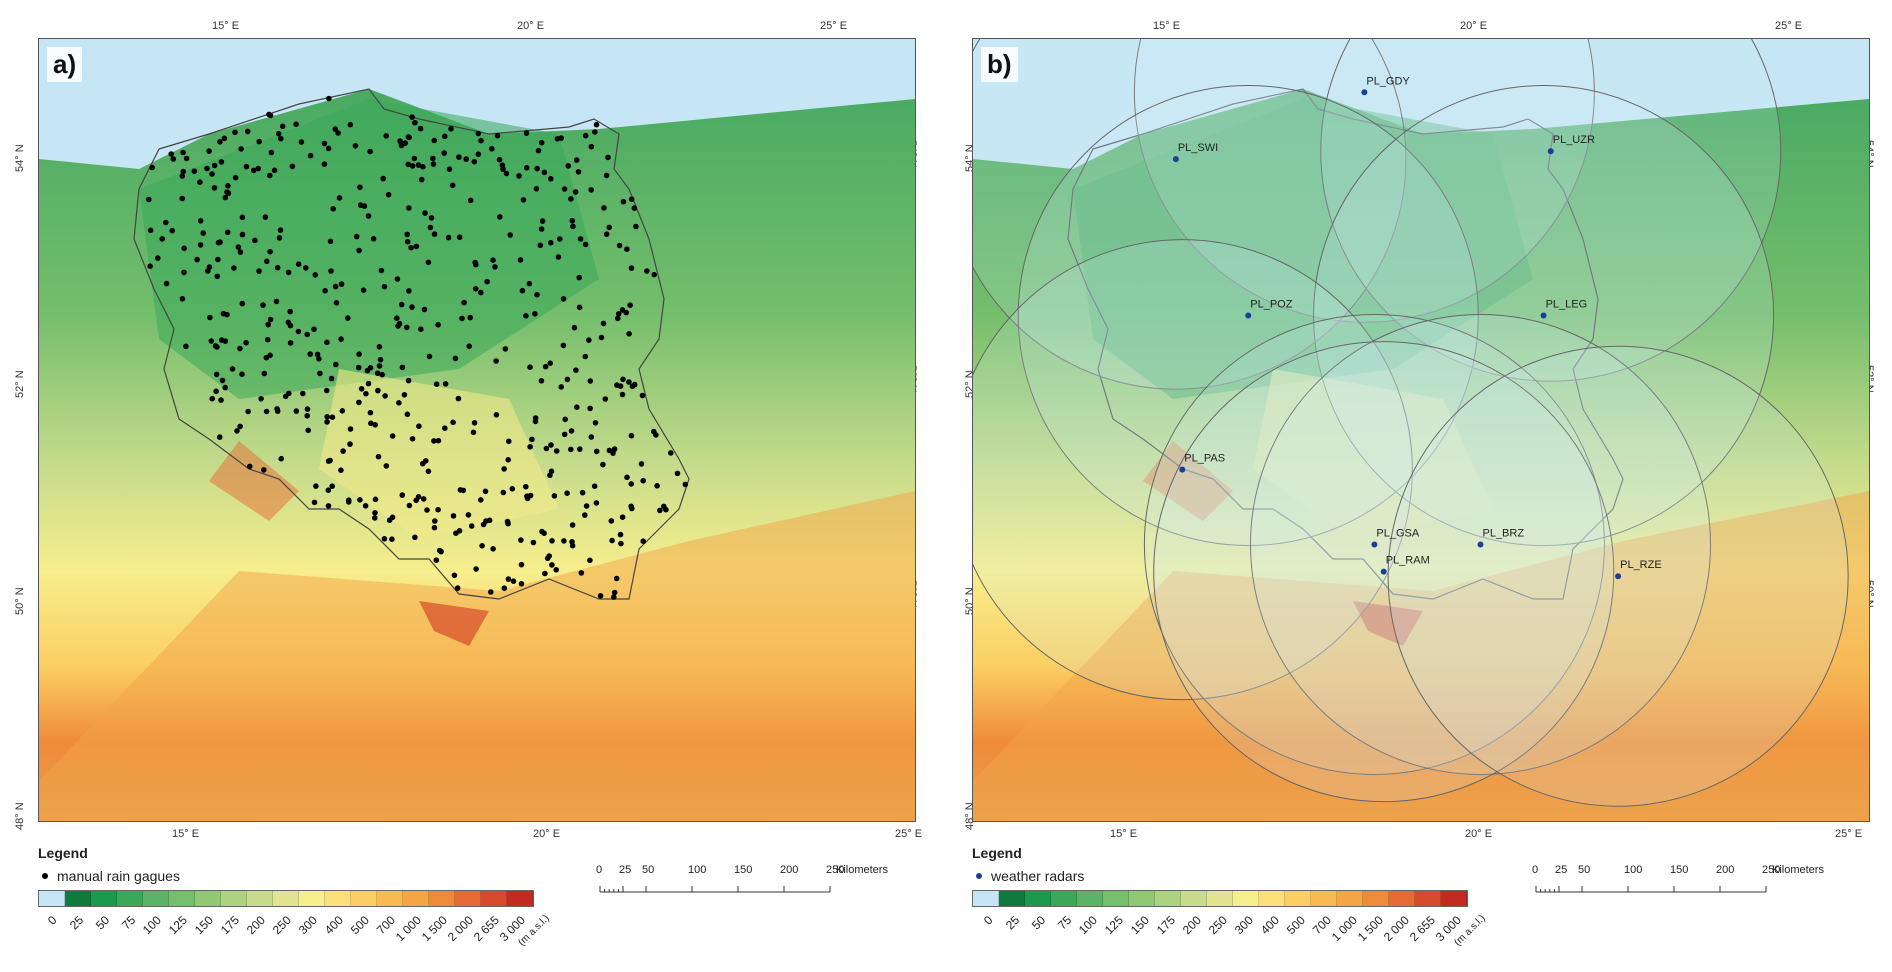 This screenshot has height=972, width=1892. I want to click on elevation-colorbar-a, so click(286, 898).